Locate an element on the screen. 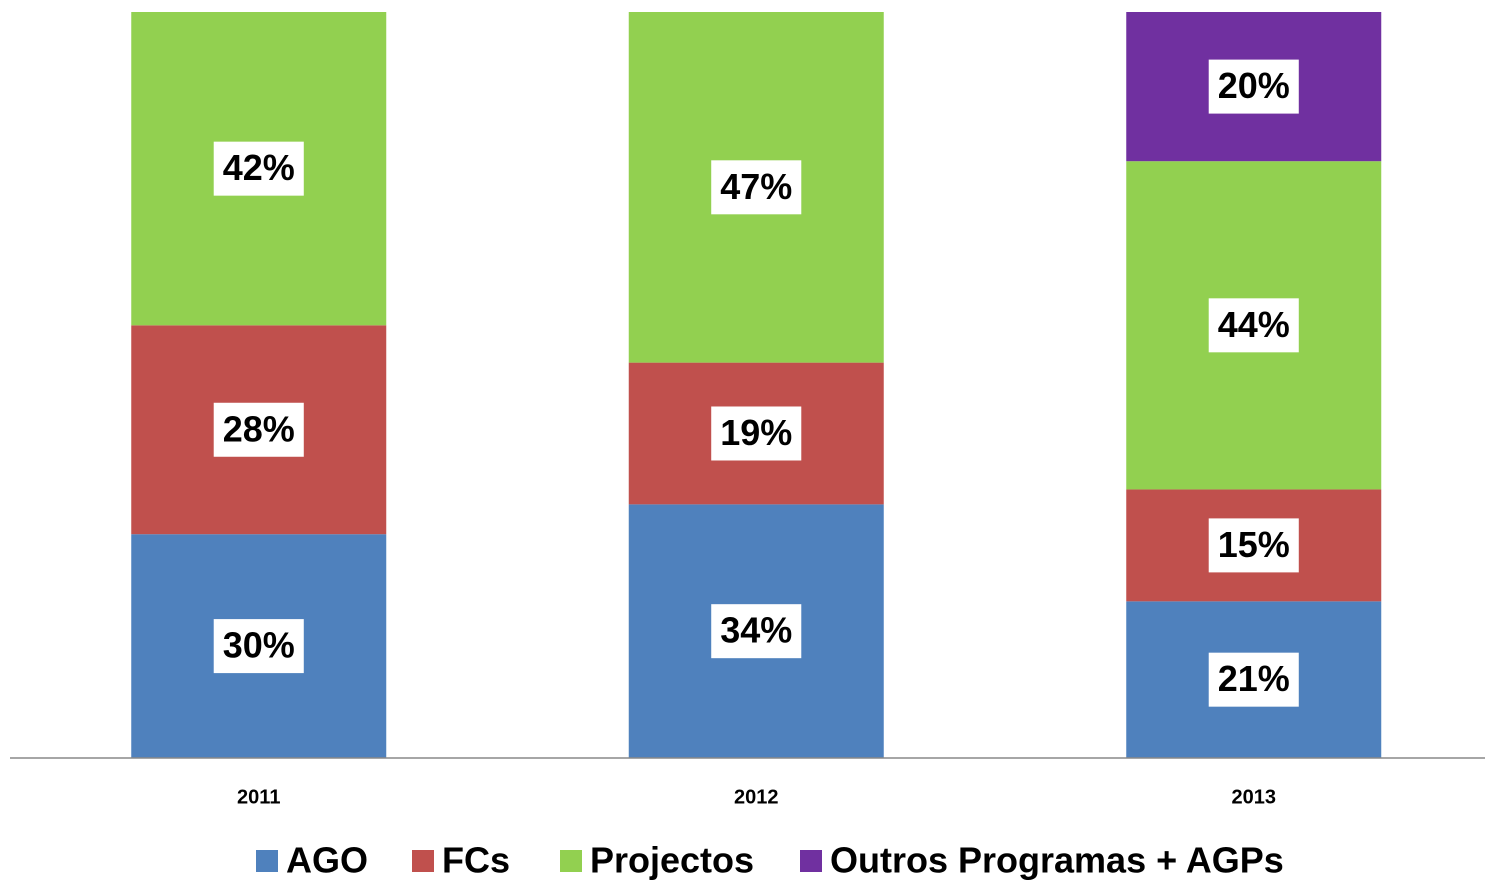 The image size is (1485, 883). data-label: 20% is located at coordinates (1254, 85).